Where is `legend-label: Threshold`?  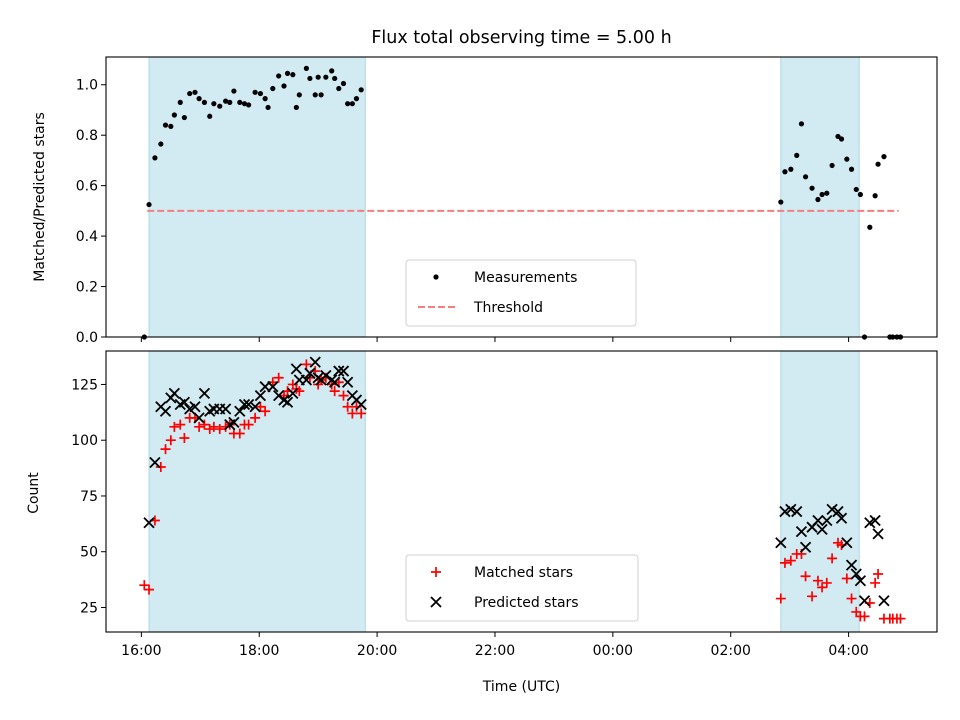
legend-label: Threshold is located at coordinates (508, 308).